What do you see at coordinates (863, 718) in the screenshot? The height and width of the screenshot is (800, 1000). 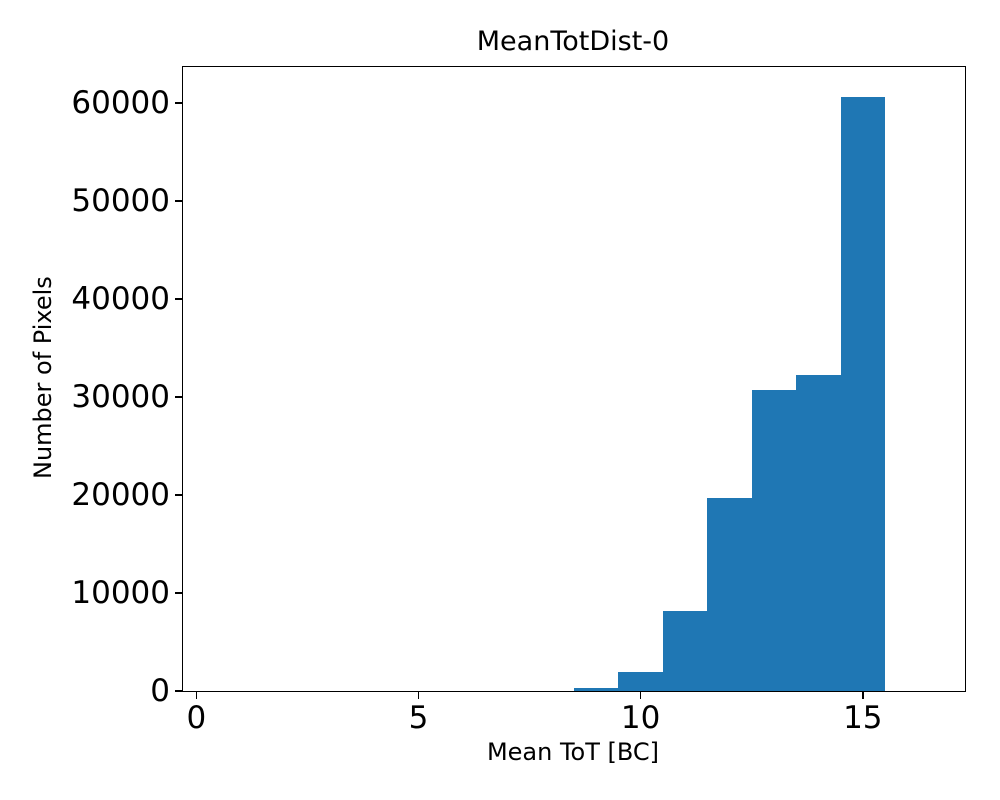 I see `x-tick-label: 15` at bounding box center [863, 718].